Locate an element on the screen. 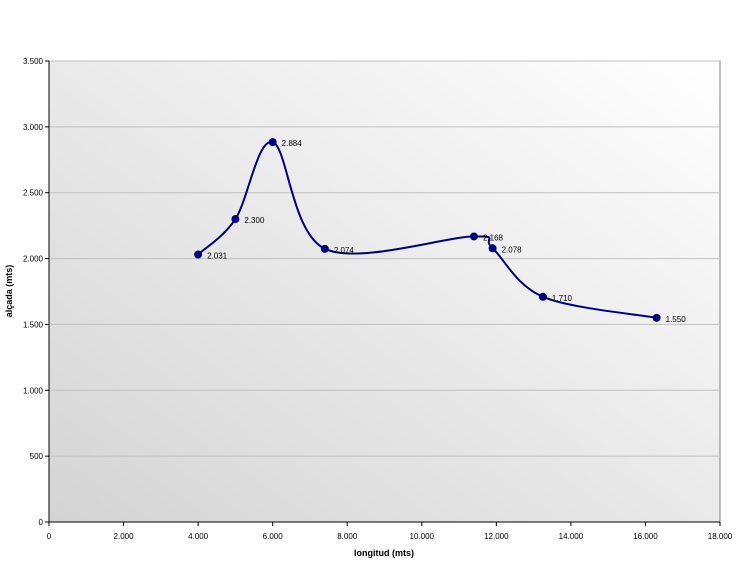  data-label: 2.074 is located at coordinates (344, 250).